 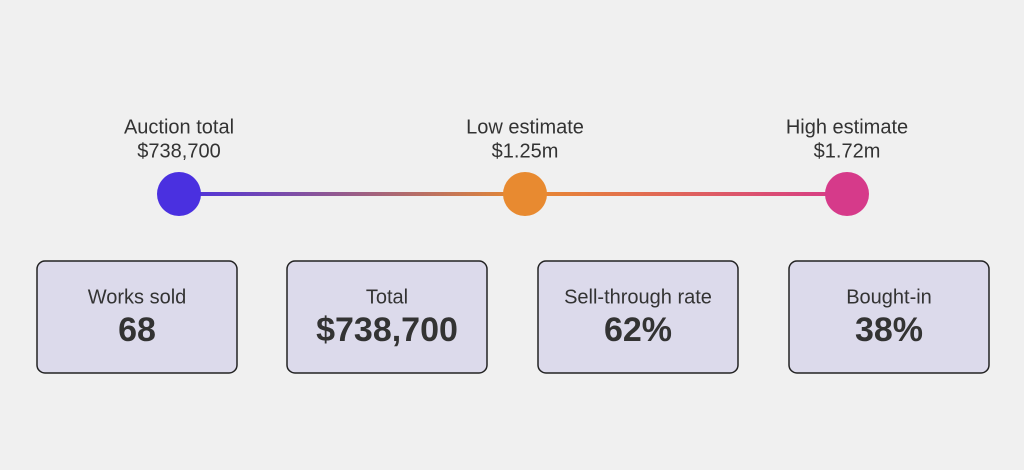 What do you see at coordinates (137, 330) in the screenshot?
I see `card-value: 68` at bounding box center [137, 330].